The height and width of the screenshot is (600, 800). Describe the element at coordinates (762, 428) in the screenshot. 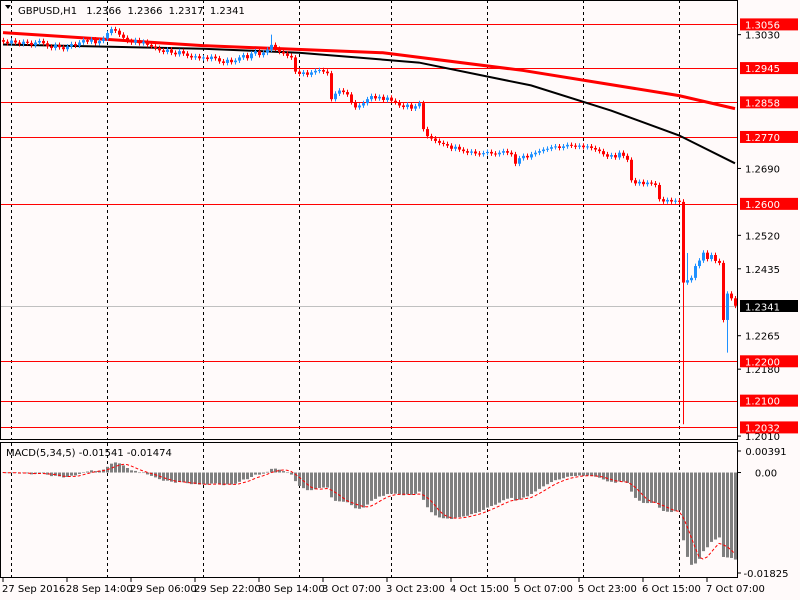

I see `level-price-label: 1.2032` at that location.